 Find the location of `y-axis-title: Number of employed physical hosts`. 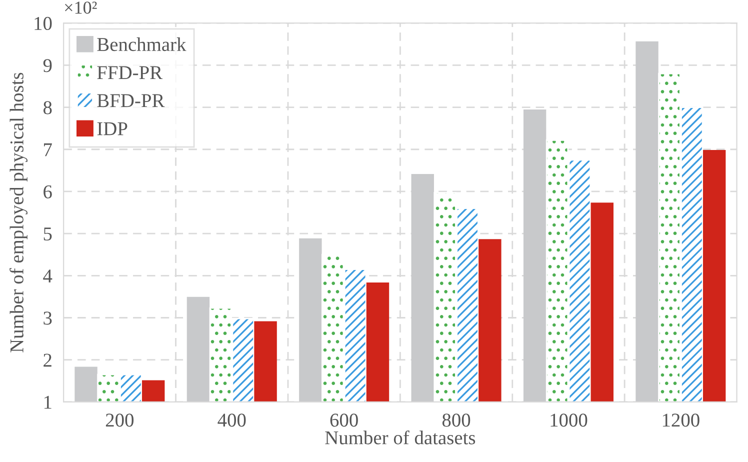

y-axis-title: Number of employed physical hosts is located at coordinates (19, 212).